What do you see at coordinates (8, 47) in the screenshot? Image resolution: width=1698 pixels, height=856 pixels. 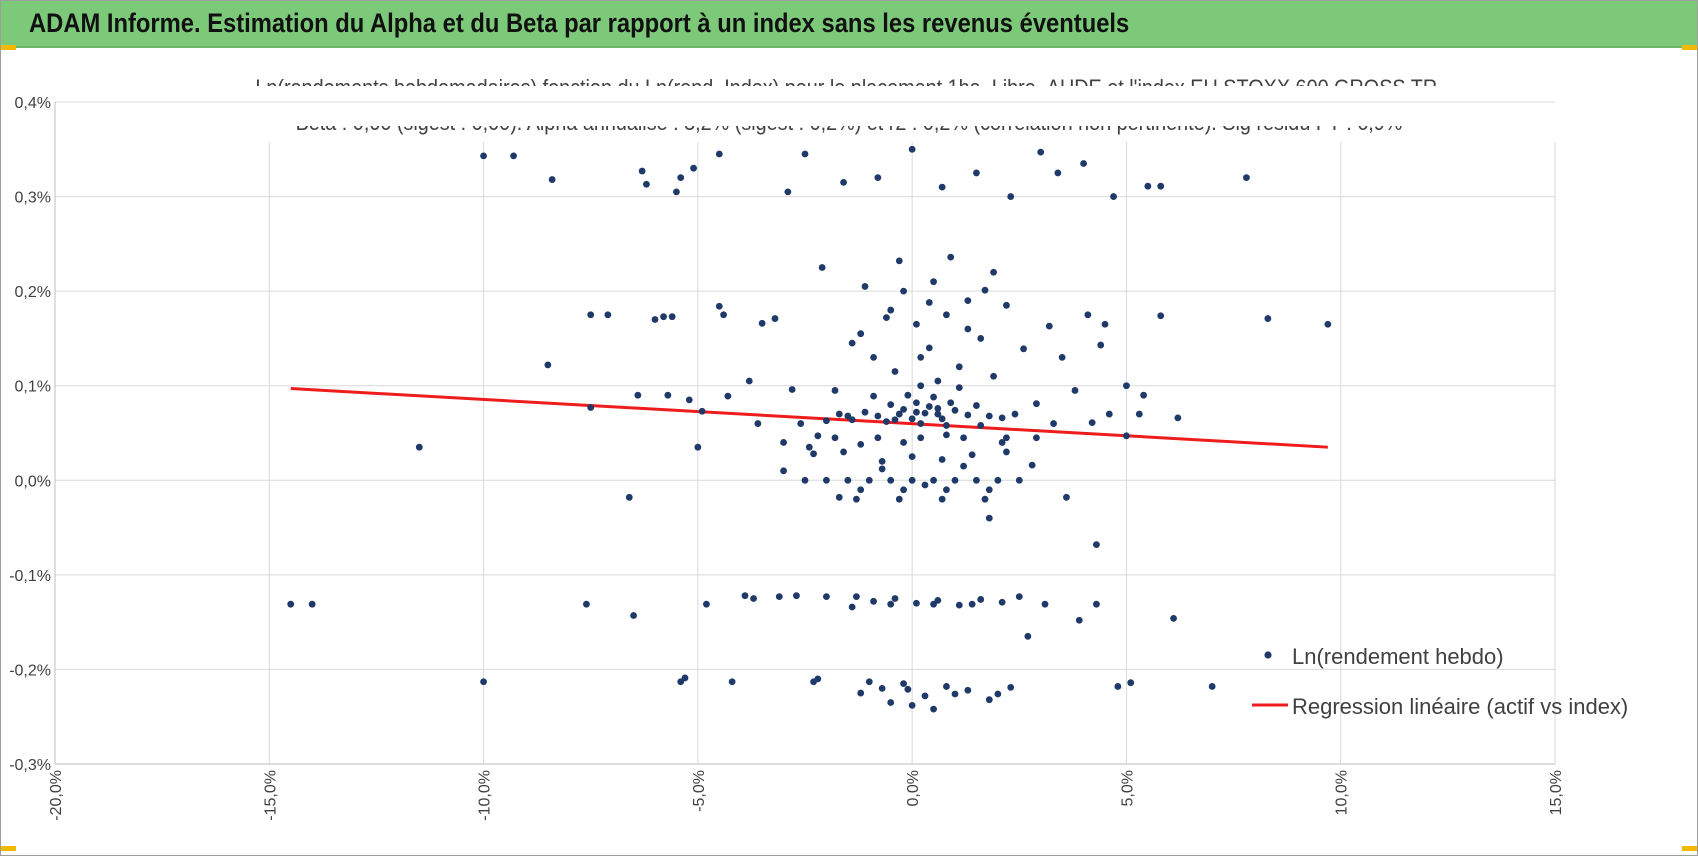 I see `corner-mark-top-left` at bounding box center [8, 47].